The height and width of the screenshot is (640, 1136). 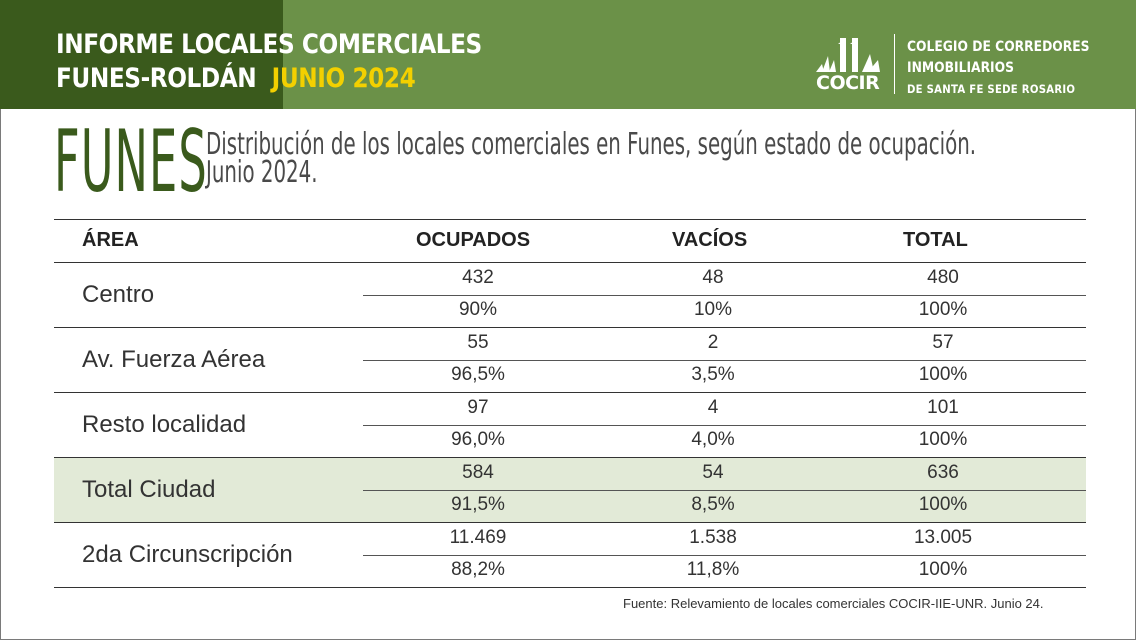 I want to click on percent-cell: 91,5%, so click(x=478, y=504).